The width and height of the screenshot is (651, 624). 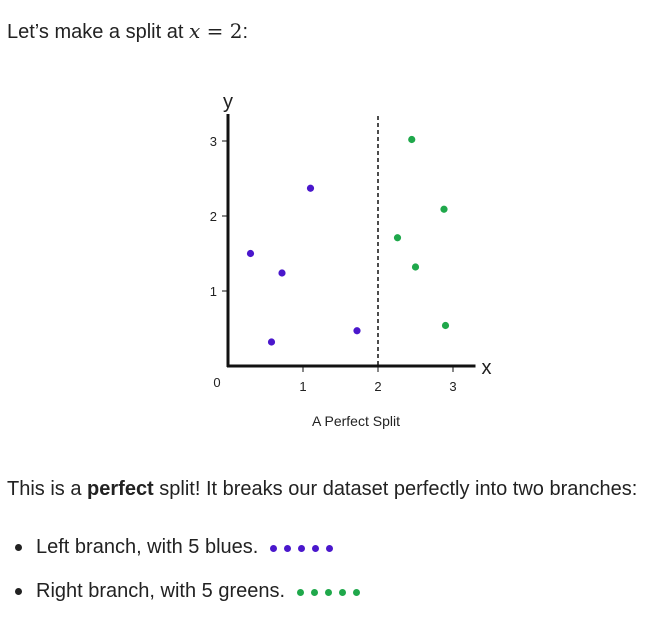 What do you see at coordinates (47, 489) in the screenshot?
I see `summary-before: This is a` at bounding box center [47, 489].